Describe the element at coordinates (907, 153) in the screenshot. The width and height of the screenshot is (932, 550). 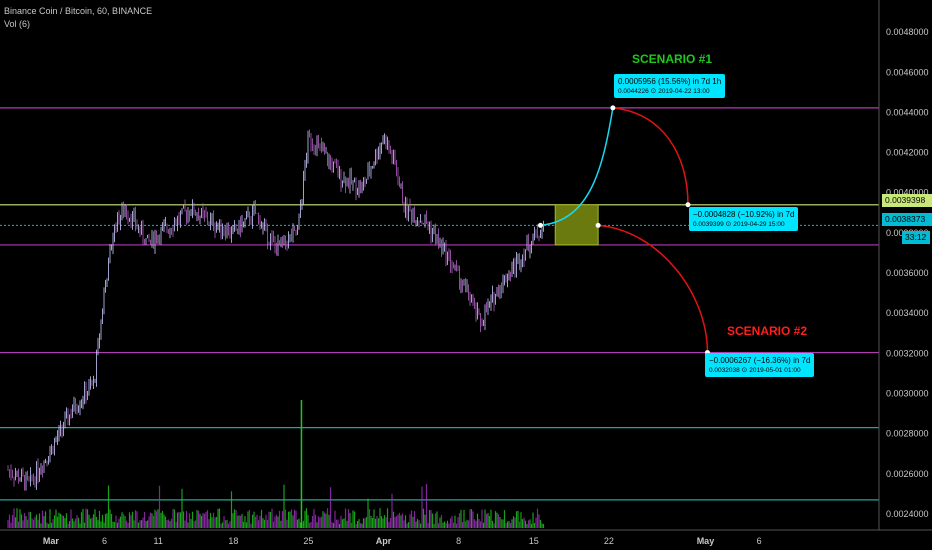
I see `y-tick-label: 0.0042000` at that location.